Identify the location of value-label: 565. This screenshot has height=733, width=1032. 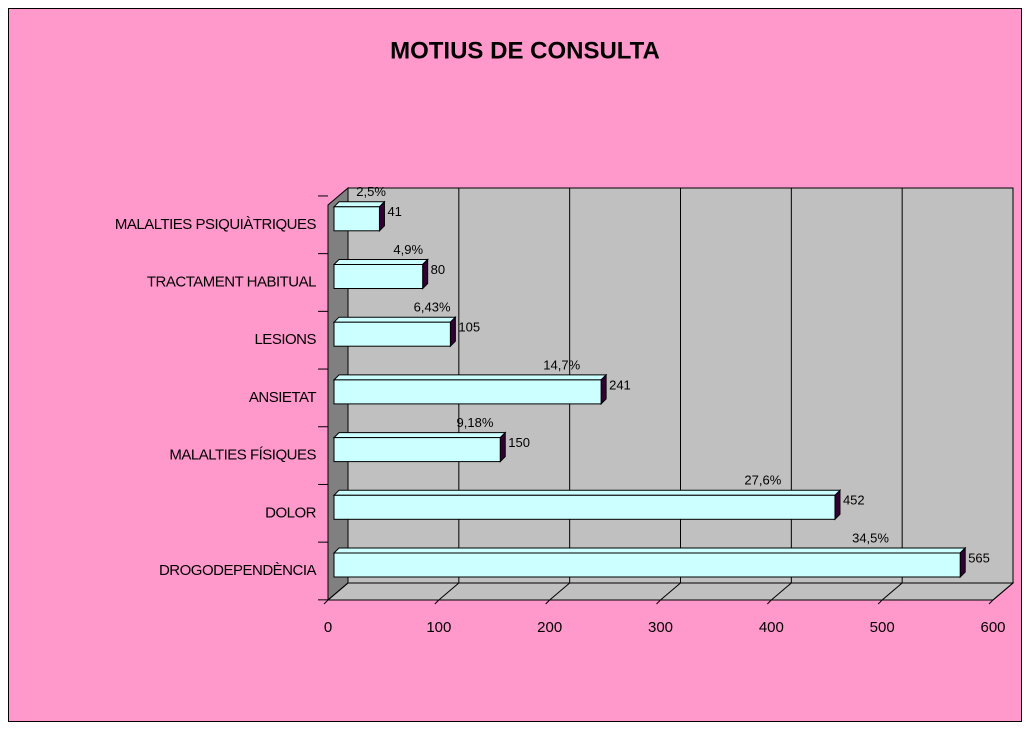
(979, 557).